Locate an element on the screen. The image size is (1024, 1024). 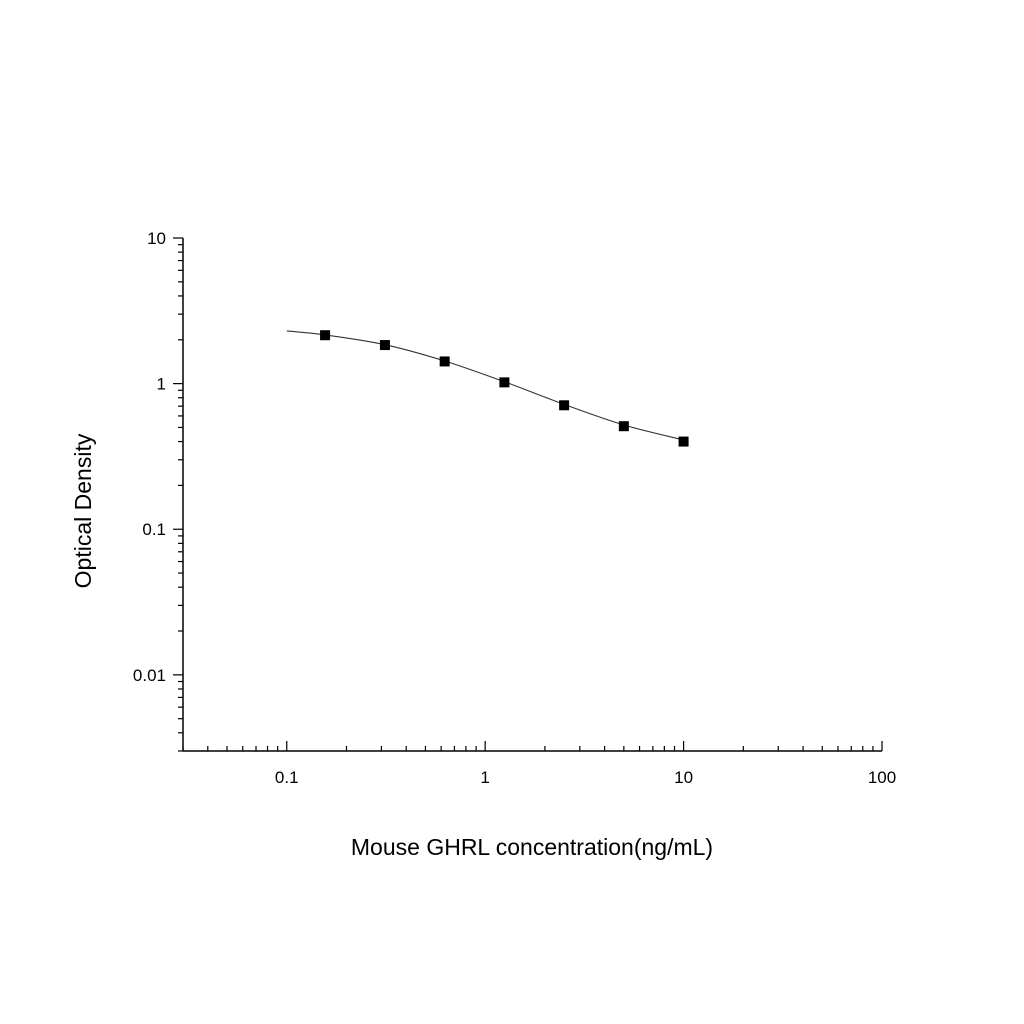
x-tick-label: 100 is located at coordinates (882, 777).